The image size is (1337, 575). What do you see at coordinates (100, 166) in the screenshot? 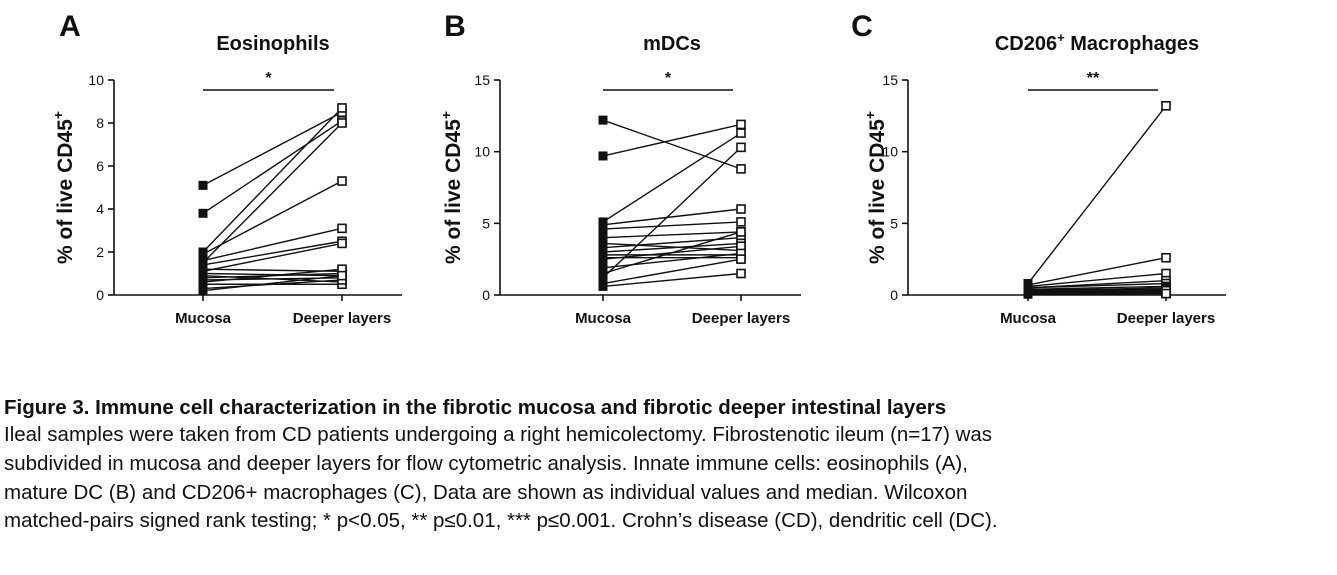
I see `y-tick-label: 6` at bounding box center [100, 166].